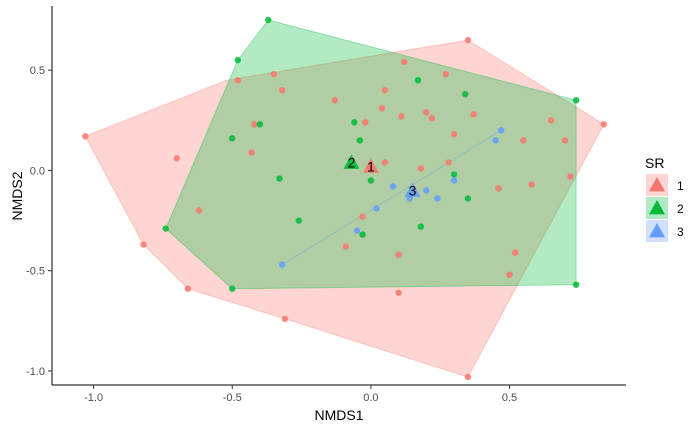 Image resolution: width=700 pixels, height=432 pixels. Describe the element at coordinates (680, 186) in the screenshot. I see `legend-label-sr-1: 1` at that location.